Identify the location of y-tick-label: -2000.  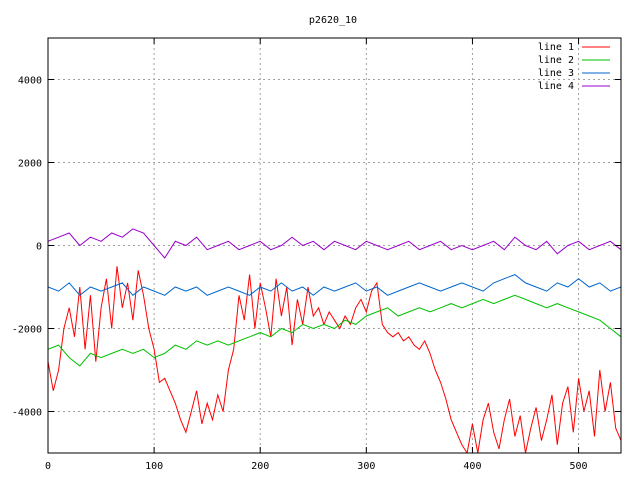
(27, 330).